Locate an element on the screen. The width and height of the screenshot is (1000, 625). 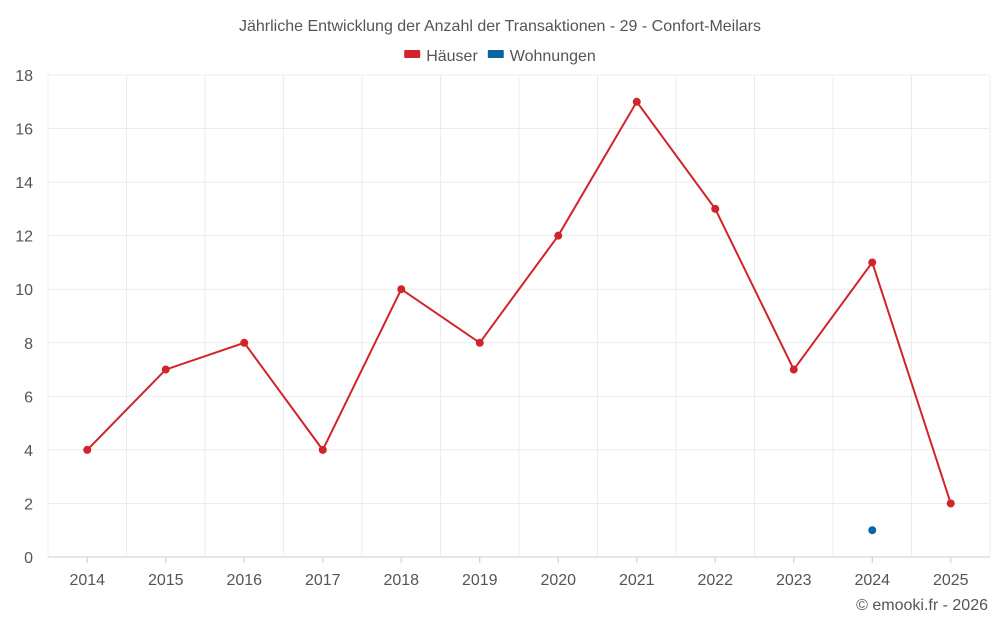
x-tick-label: 2021 is located at coordinates (637, 580).